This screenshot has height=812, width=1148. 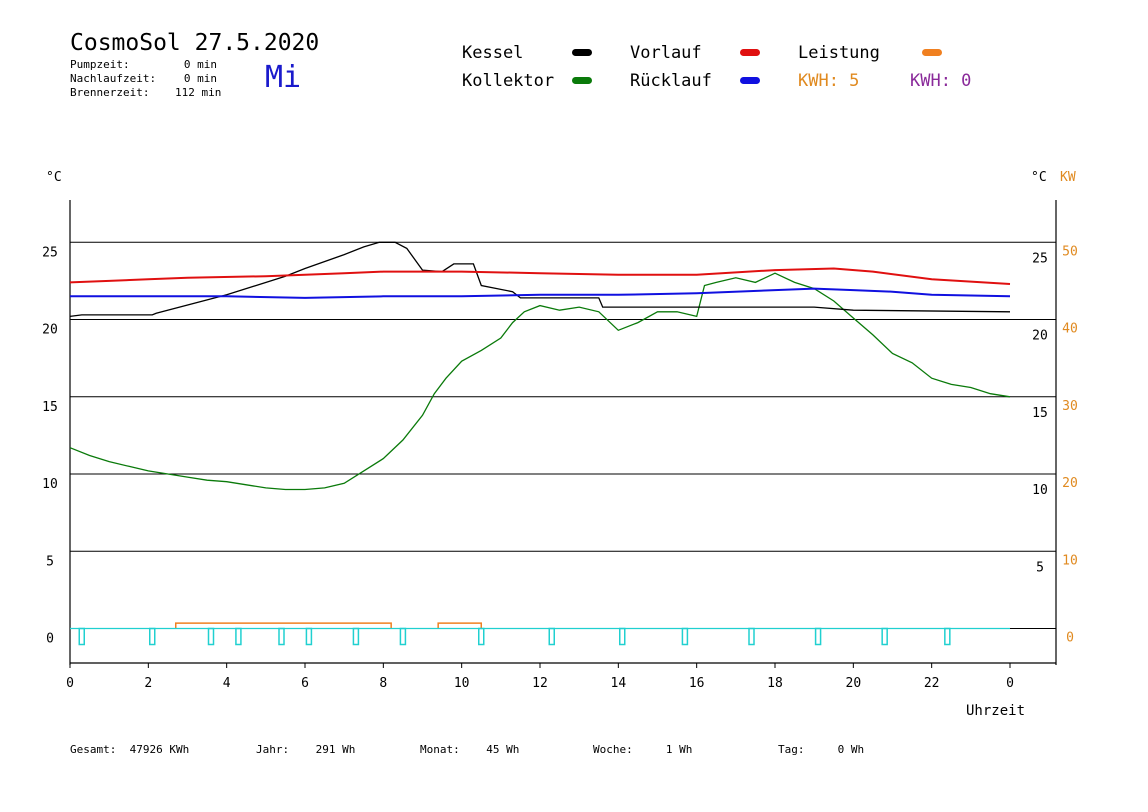 I want to click on x-tick-label: 4, so click(x=227, y=683).